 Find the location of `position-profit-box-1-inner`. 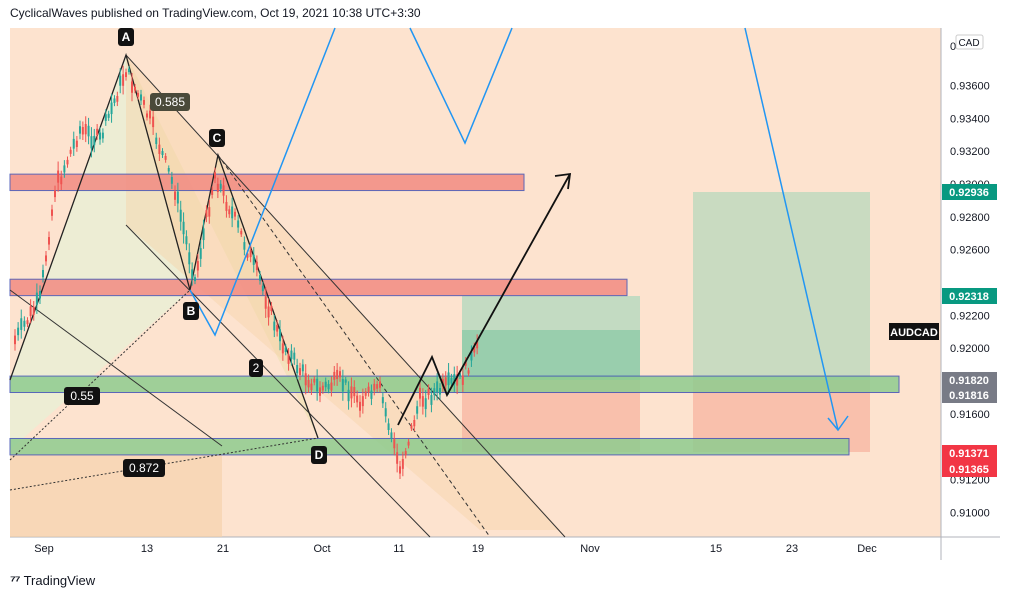

position-profit-box-1-inner is located at coordinates (551, 355).